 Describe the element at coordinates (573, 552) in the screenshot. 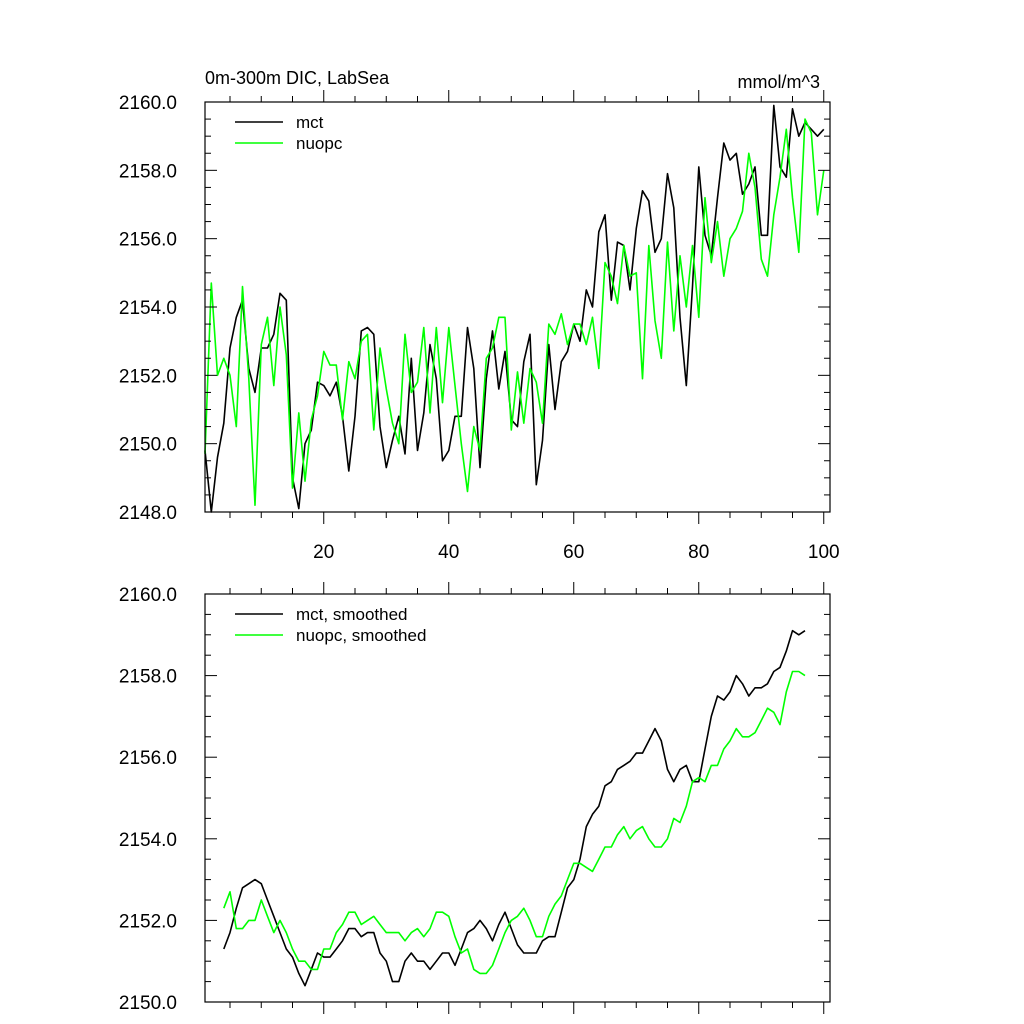

I see `x-tick-label: 60` at that location.